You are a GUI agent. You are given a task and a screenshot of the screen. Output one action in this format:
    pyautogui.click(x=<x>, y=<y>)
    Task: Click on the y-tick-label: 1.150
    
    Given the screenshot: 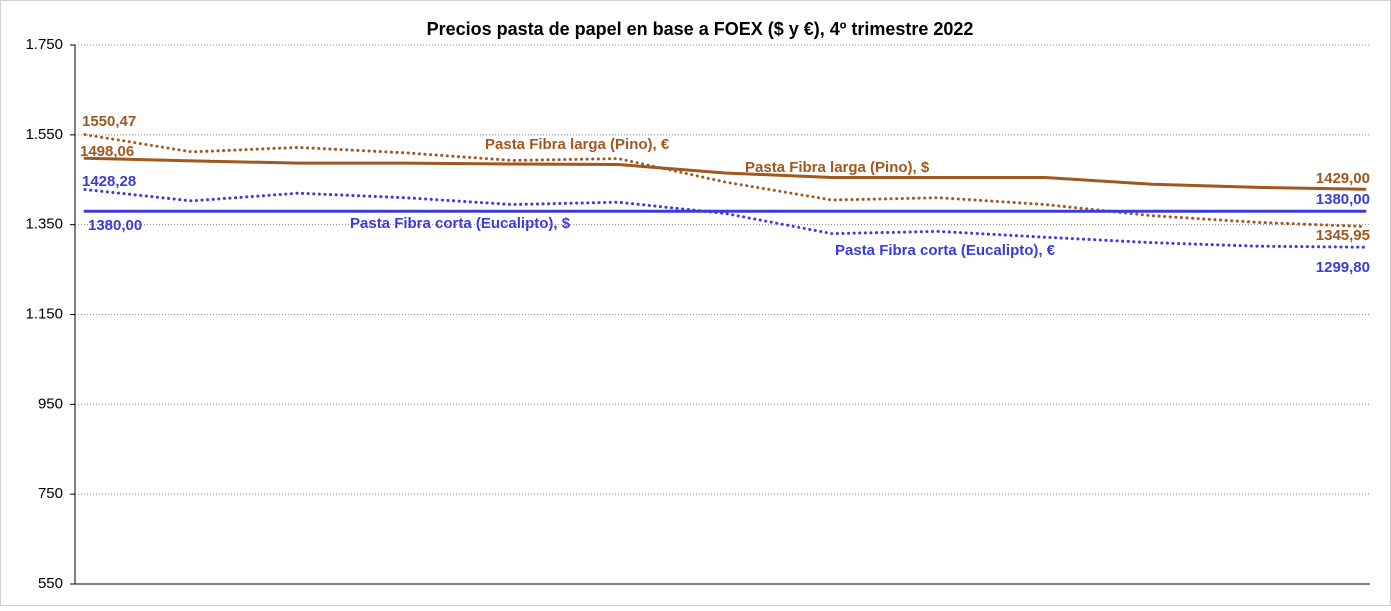 What is the action you would take?
    pyautogui.click(x=44, y=313)
    